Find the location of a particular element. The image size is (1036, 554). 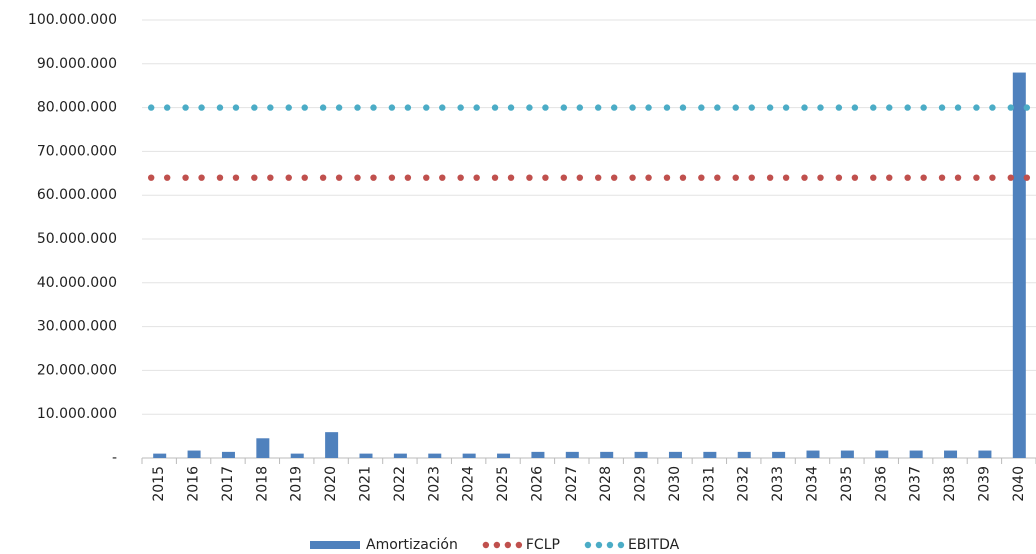

y-tick-label: 10.000.000 is located at coordinates (77, 414).